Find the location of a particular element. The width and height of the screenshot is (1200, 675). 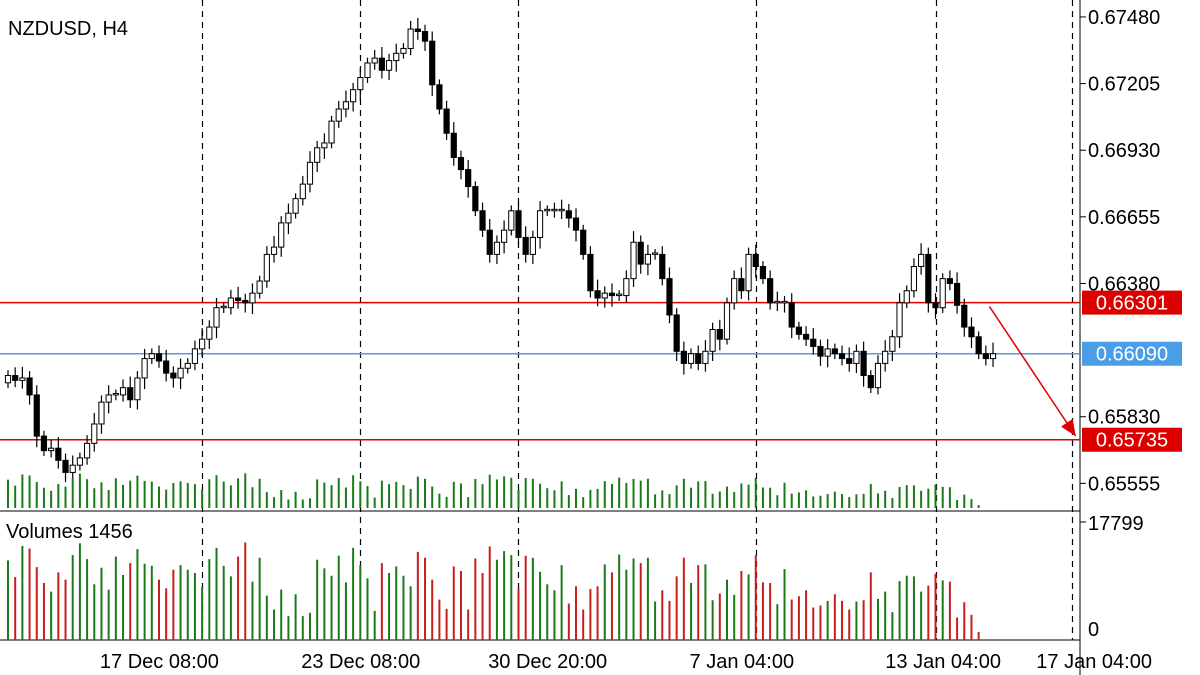

level-tag-label: 0.65735 is located at coordinates (1132, 441).